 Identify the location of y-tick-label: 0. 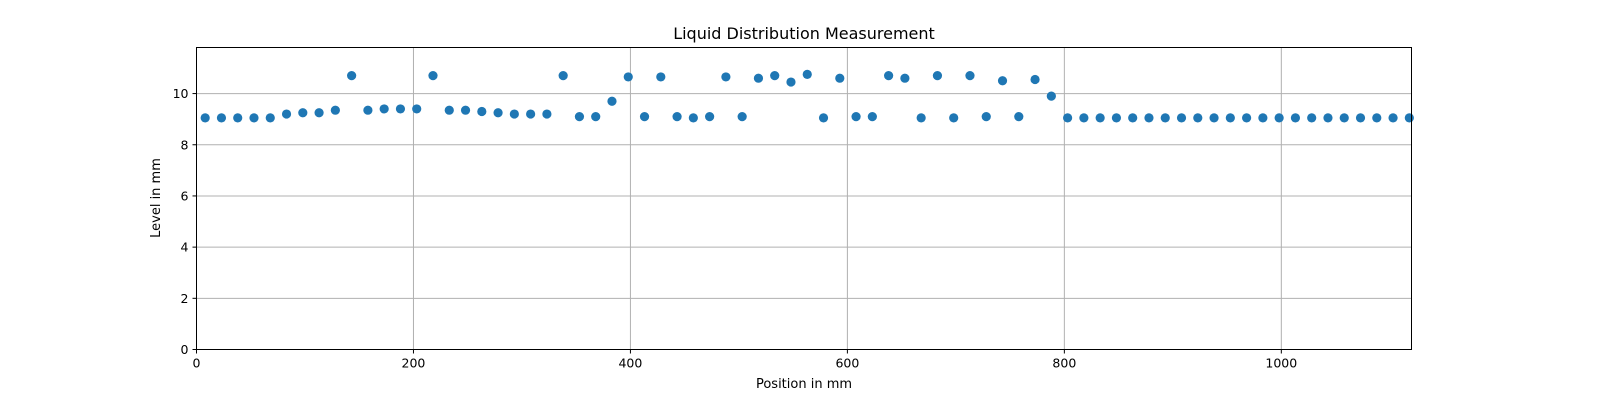
(185, 349).